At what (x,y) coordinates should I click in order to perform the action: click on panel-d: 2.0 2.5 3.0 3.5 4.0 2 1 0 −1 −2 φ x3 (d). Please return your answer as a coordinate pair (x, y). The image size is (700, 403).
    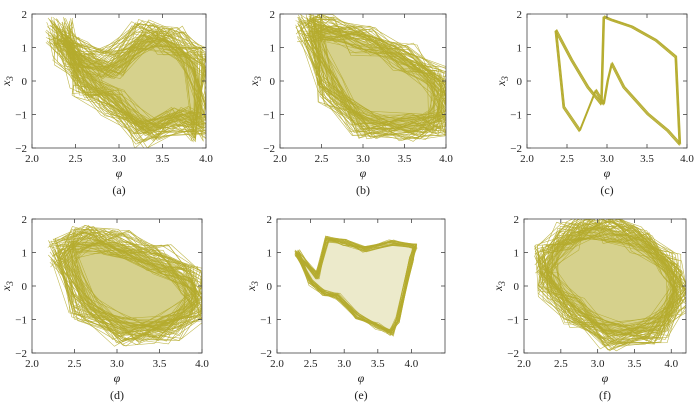
    Looking at the image, I should click on (104, 308).